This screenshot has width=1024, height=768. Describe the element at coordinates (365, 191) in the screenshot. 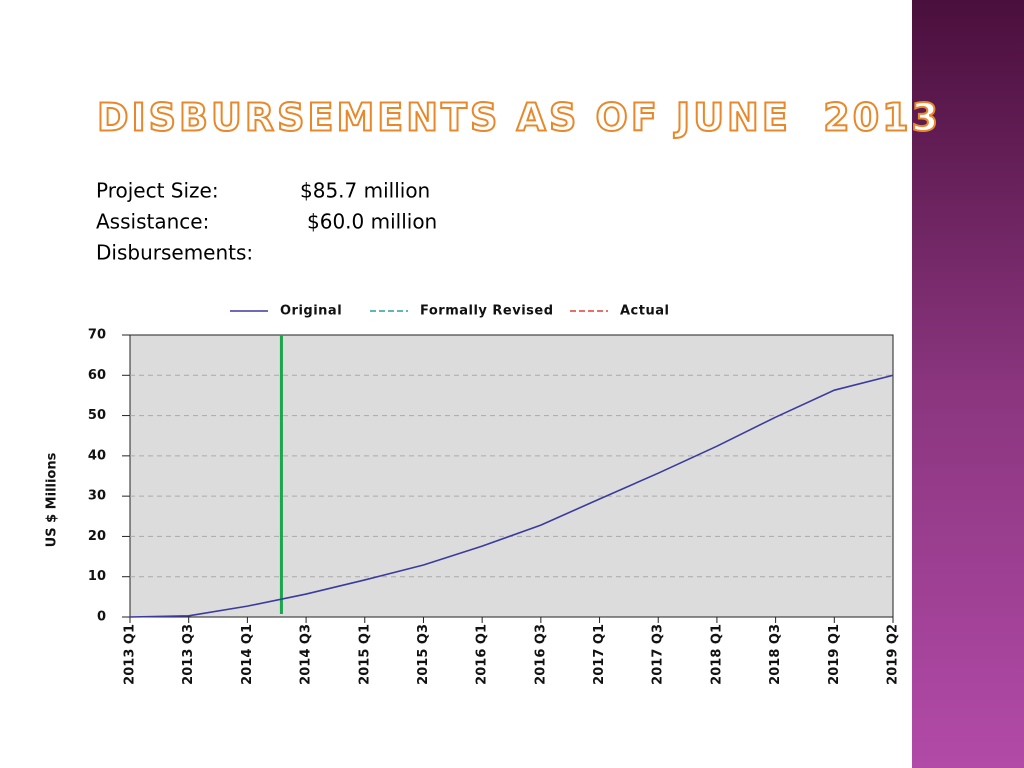

I see `info-value: $85.7 million` at that location.